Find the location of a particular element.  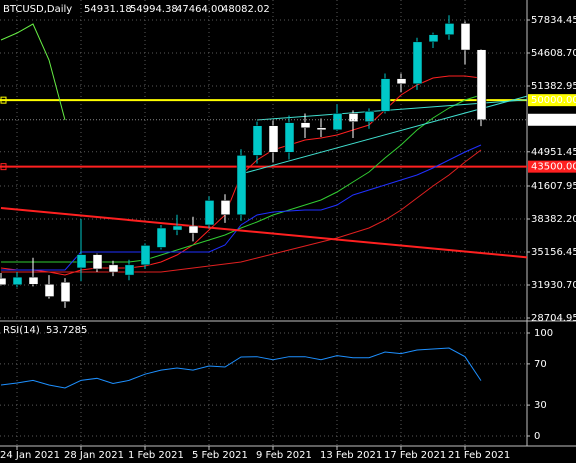

ohlc-high: 54994.38 is located at coordinates (154, 9).